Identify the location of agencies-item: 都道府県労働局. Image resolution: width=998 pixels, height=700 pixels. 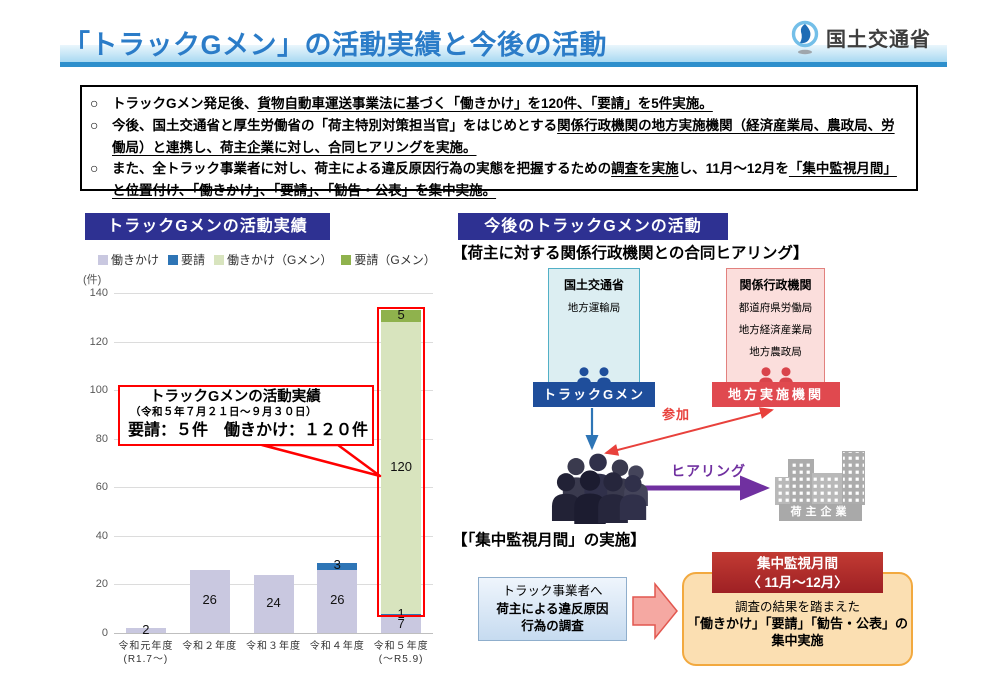
(775, 308).